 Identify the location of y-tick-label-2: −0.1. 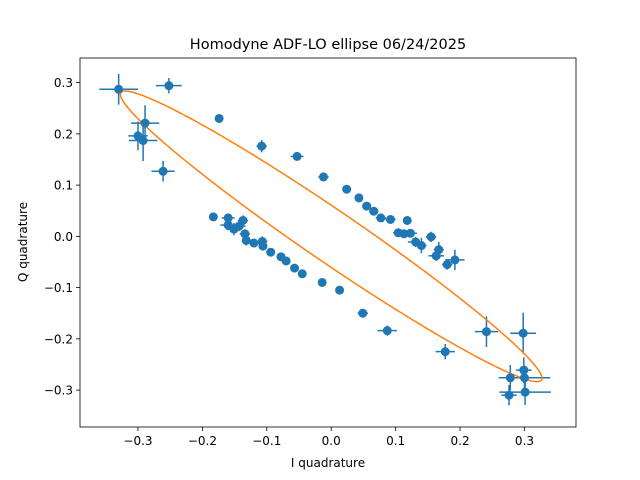
(58, 288).